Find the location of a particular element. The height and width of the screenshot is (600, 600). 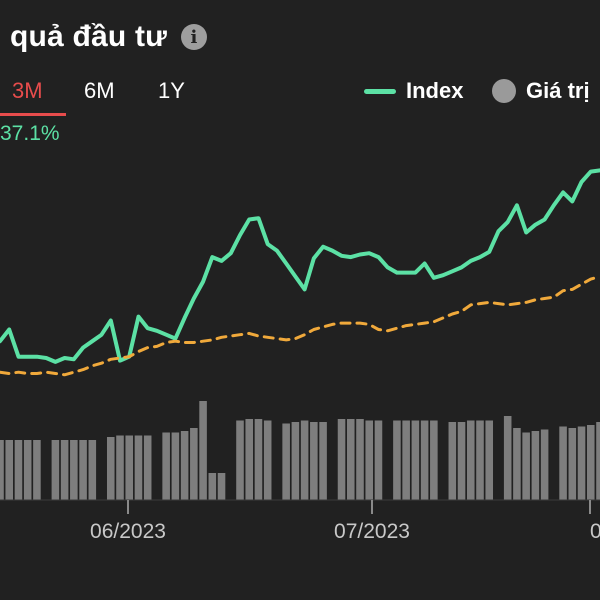

active-tab-underline is located at coordinates (33, 114).